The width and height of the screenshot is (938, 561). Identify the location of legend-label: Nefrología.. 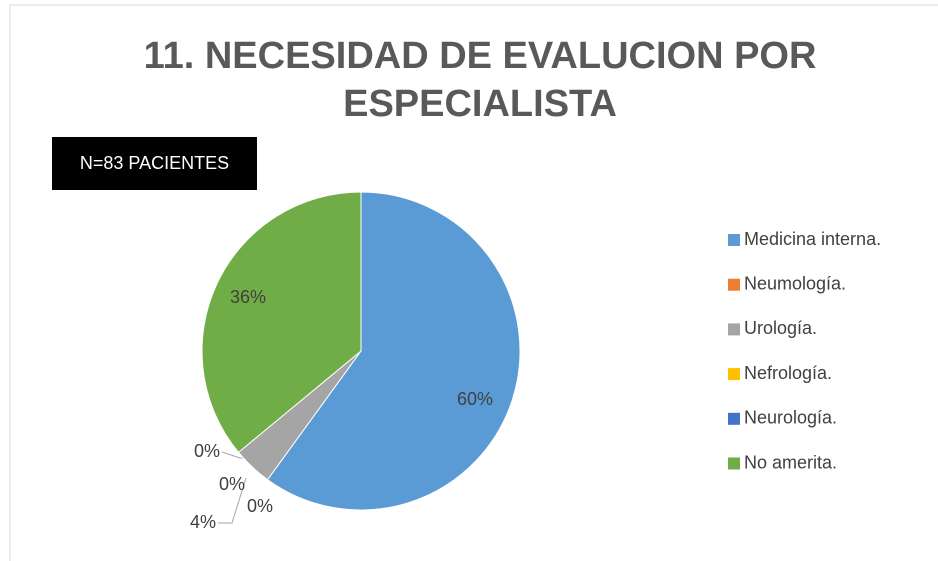
(788, 373).